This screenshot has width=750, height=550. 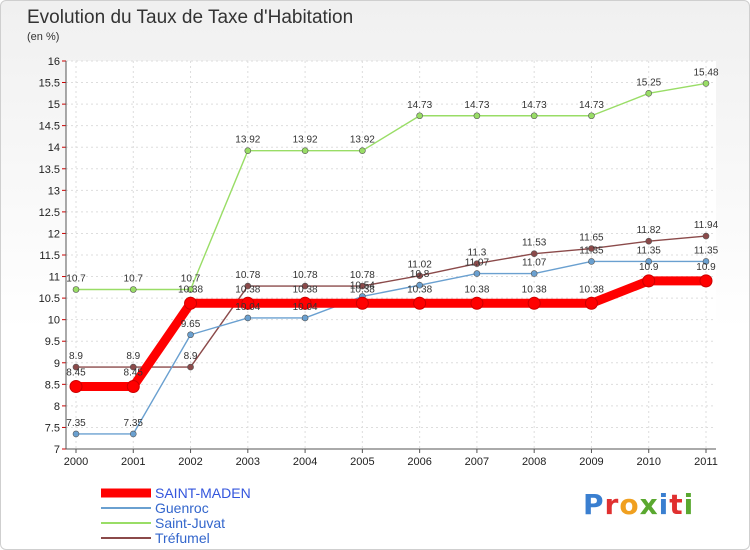 I want to click on data-label: 7.35, so click(x=134, y=423).